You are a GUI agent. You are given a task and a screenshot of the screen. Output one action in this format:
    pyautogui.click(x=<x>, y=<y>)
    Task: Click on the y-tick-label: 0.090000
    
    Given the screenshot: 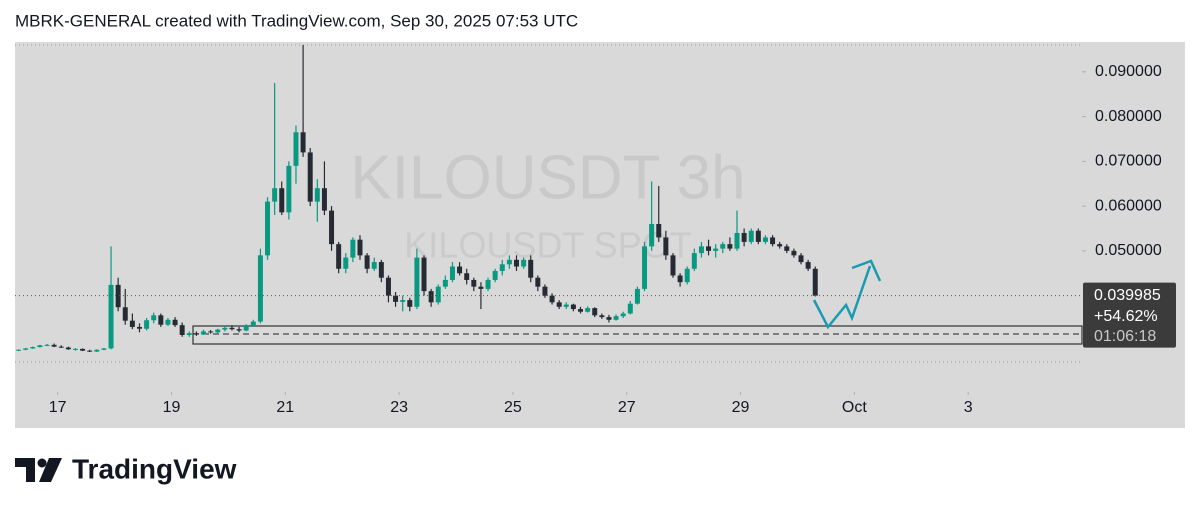 What is the action you would take?
    pyautogui.click(x=1128, y=71)
    